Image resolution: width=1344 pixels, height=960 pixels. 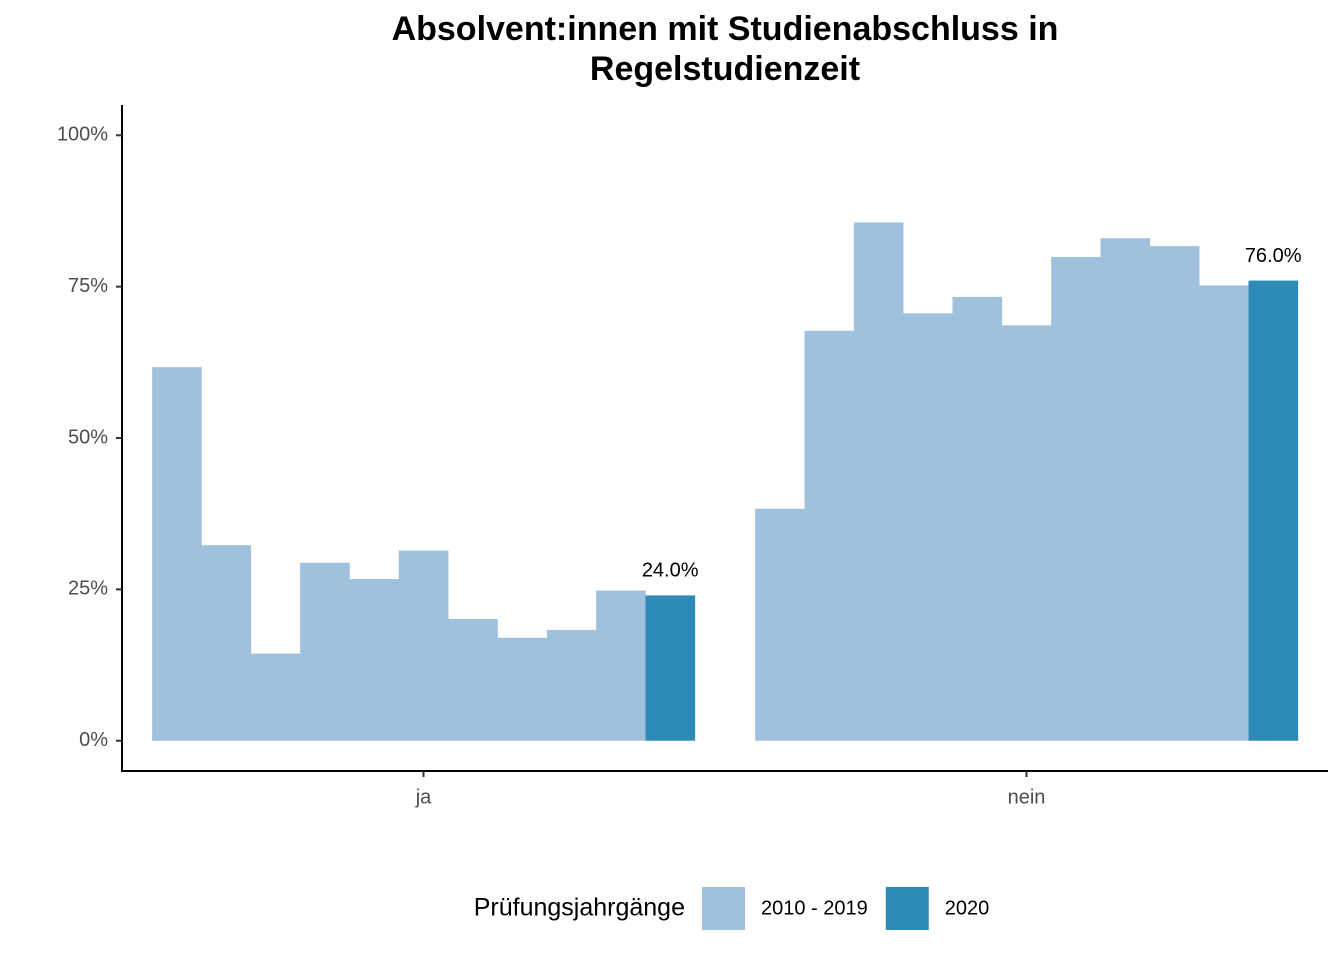 What do you see at coordinates (88, 286) in the screenshot?
I see `y-tick-label: 75%` at bounding box center [88, 286].